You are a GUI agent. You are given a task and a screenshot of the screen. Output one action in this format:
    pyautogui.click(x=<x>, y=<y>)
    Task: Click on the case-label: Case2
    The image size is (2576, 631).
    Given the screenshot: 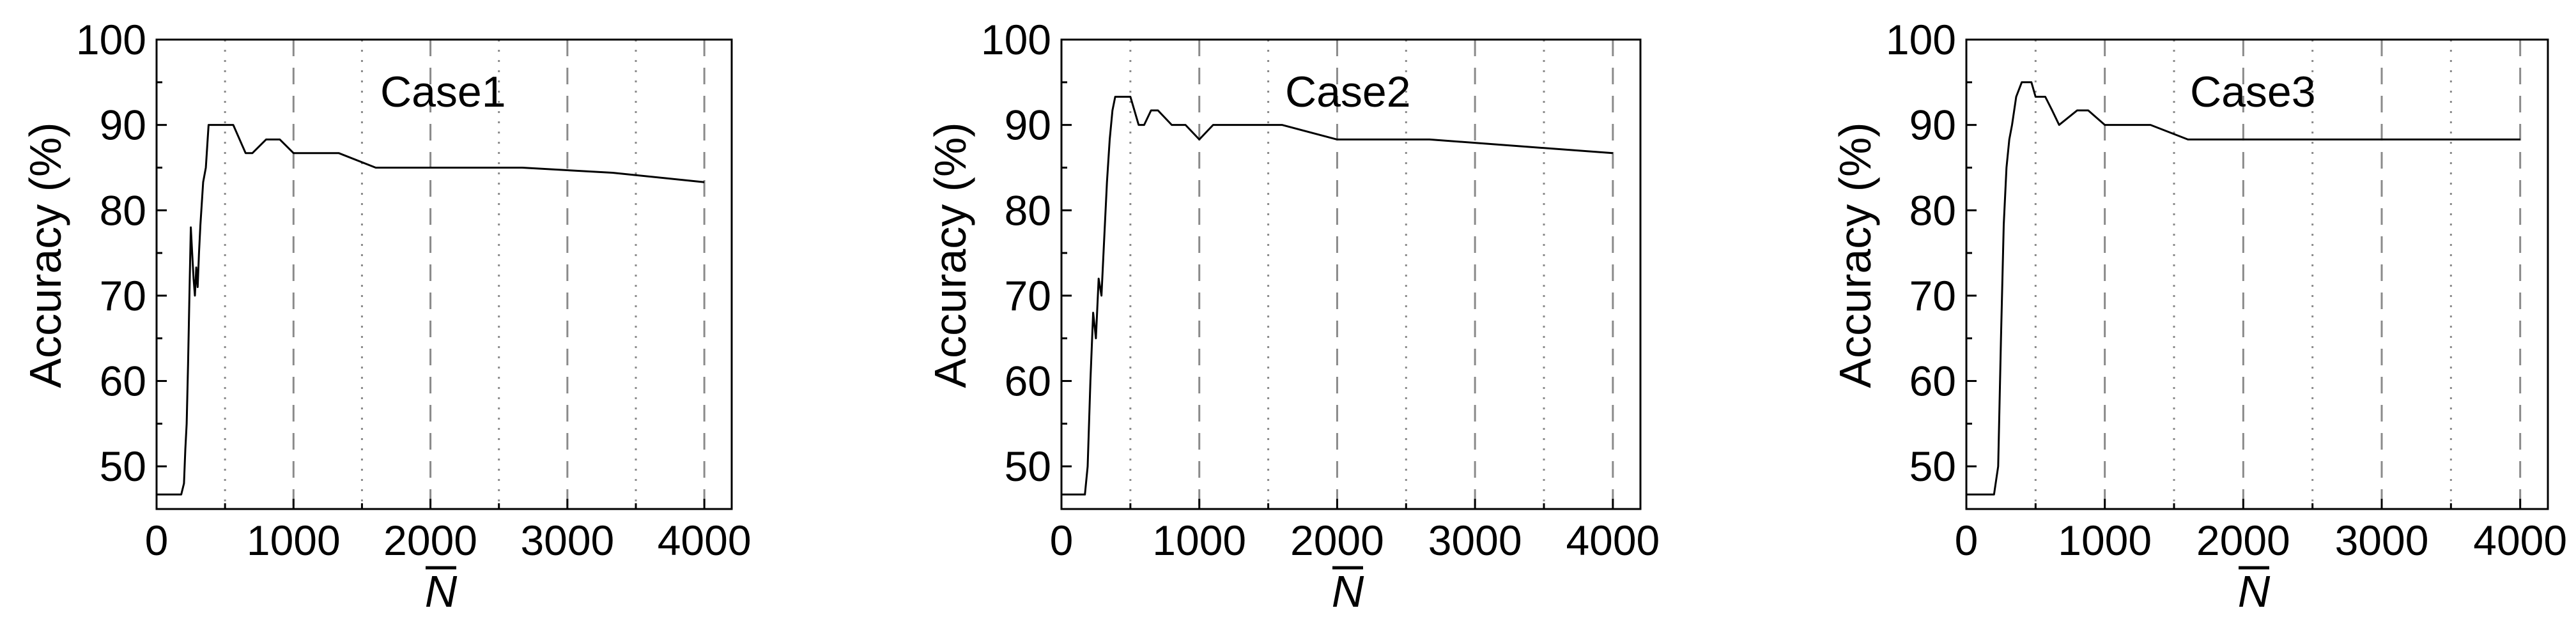 What is the action you would take?
    pyautogui.click(x=1348, y=92)
    